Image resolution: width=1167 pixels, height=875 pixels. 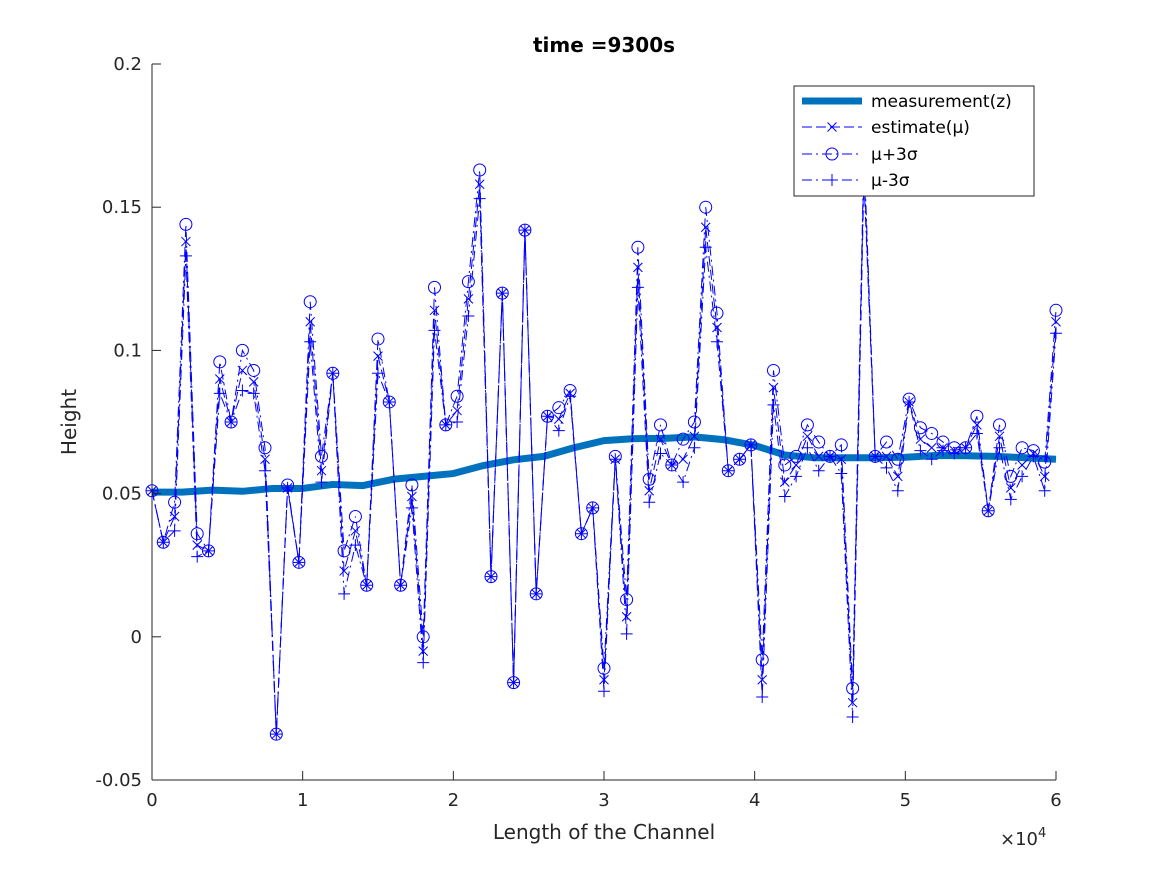 What do you see at coordinates (894, 155) in the screenshot?
I see `legend-label: μ+3σ` at bounding box center [894, 155].